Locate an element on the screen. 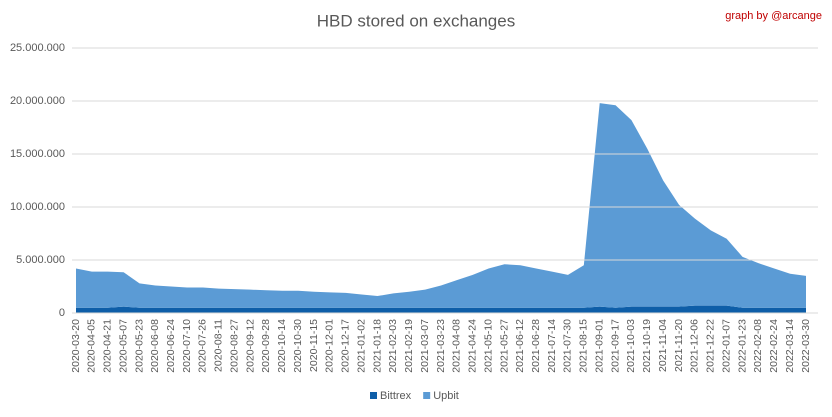 Image resolution: width=832 pixels, height=417 pixels. x-tick-label: 2020-07-10 is located at coordinates (187, 346).